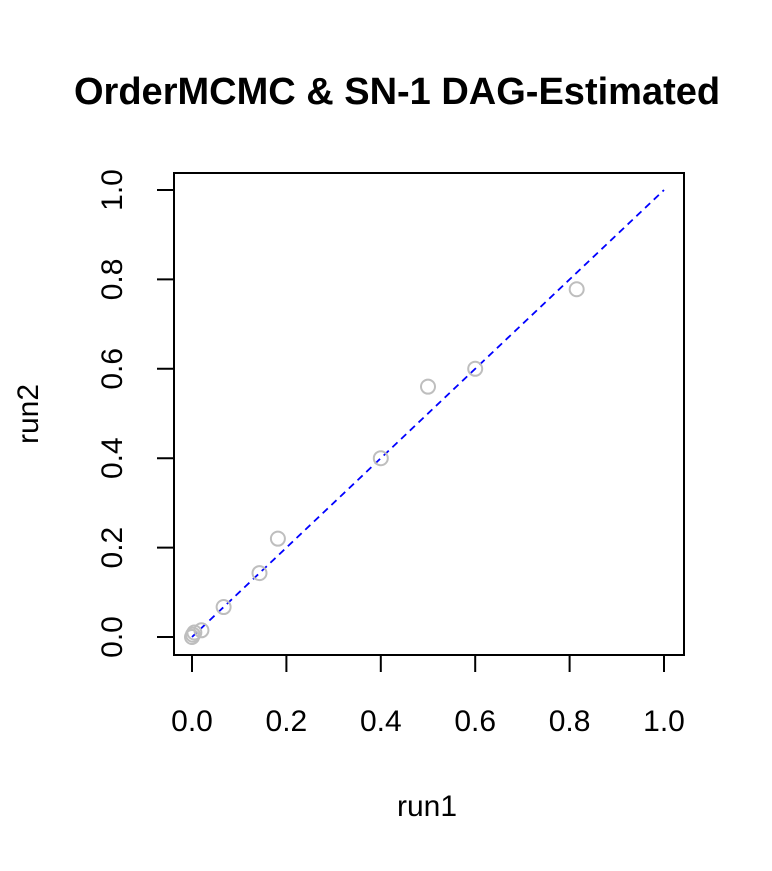 The width and height of the screenshot is (772, 871). Describe the element at coordinates (287, 721) in the screenshot. I see `x-tick-label: 0.2` at that location.